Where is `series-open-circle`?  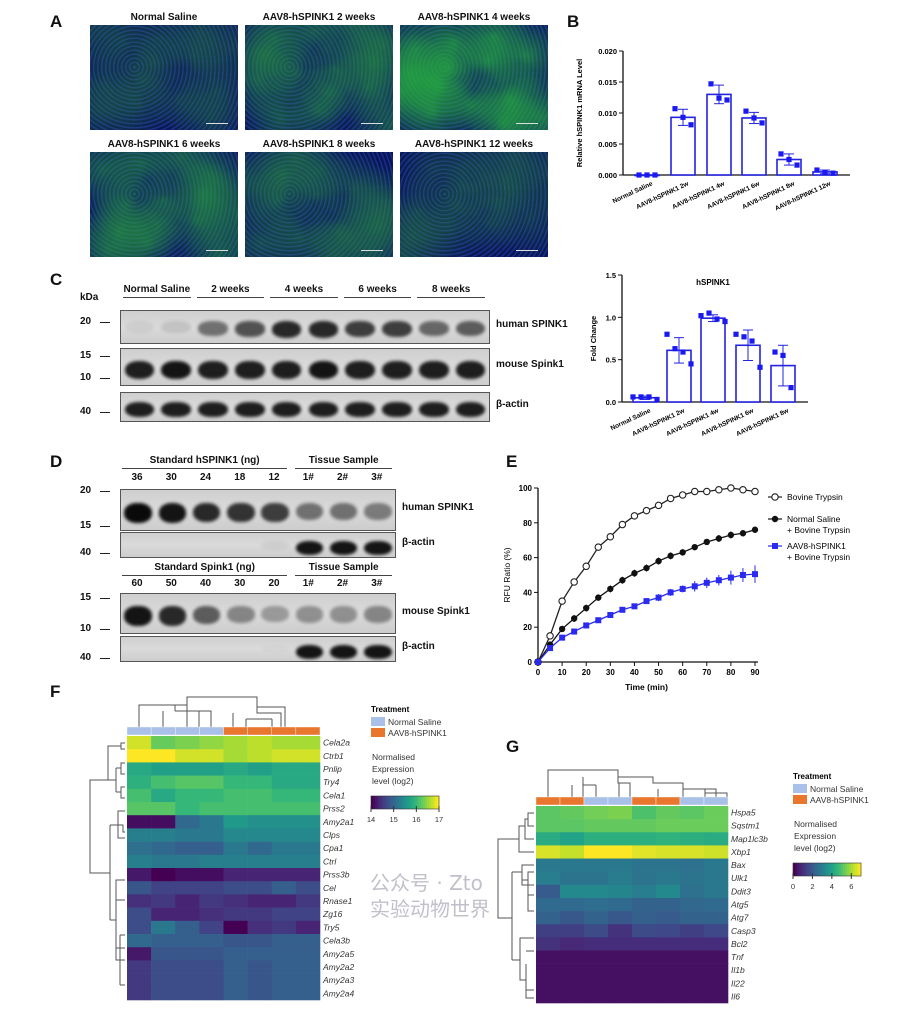 series-open-circle is located at coordinates (646, 575).